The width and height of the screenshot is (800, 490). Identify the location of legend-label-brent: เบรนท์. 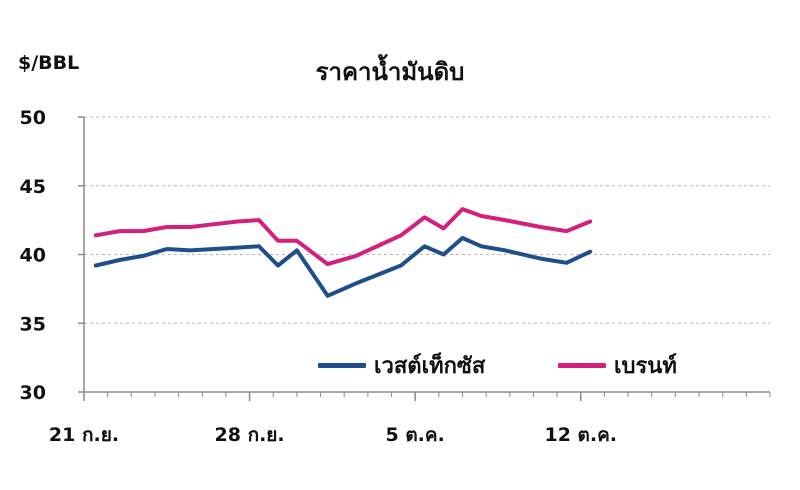
(645, 366).